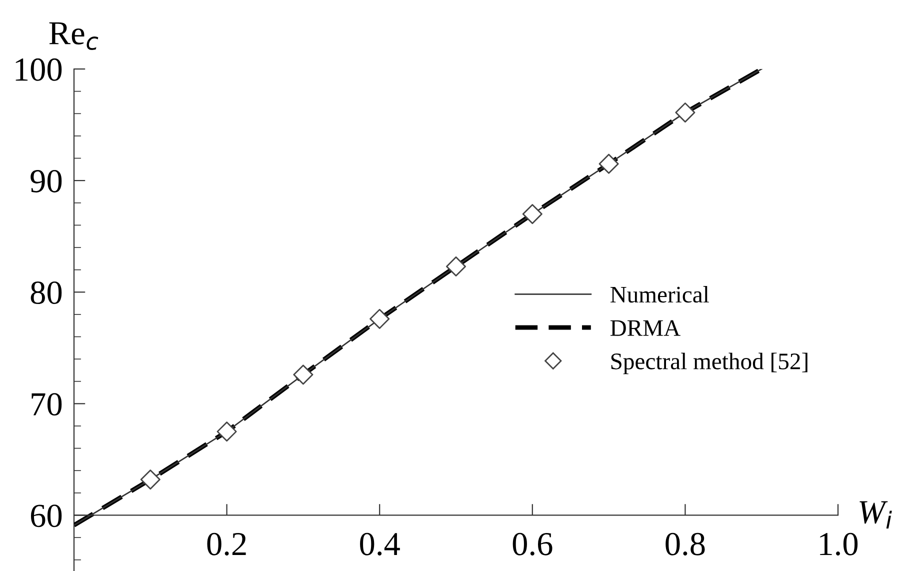 The width and height of the screenshot is (913, 571). Describe the element at coordinates (685, 544) in the screenshot. I see `x-tick-label: 0.8` at that location.